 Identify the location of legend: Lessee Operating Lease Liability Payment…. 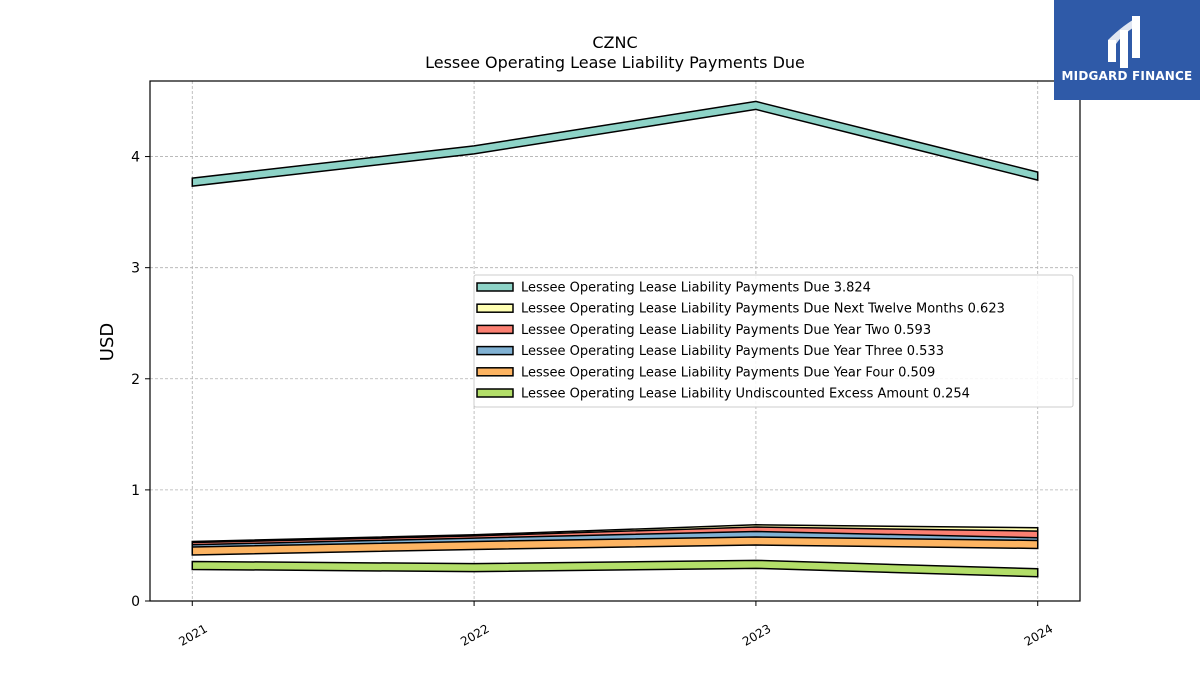
(773, 341).